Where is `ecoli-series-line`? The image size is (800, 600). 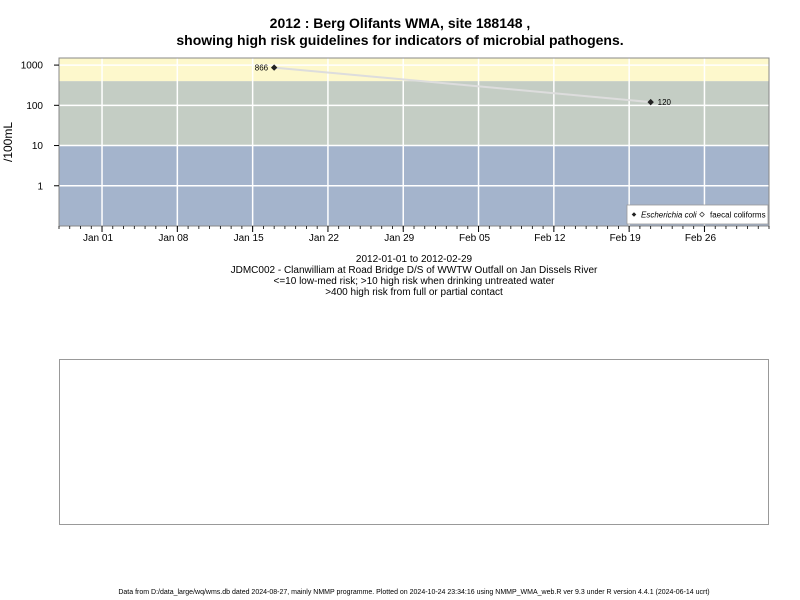 ecoli-series-line is located at coordinates (462, 85).